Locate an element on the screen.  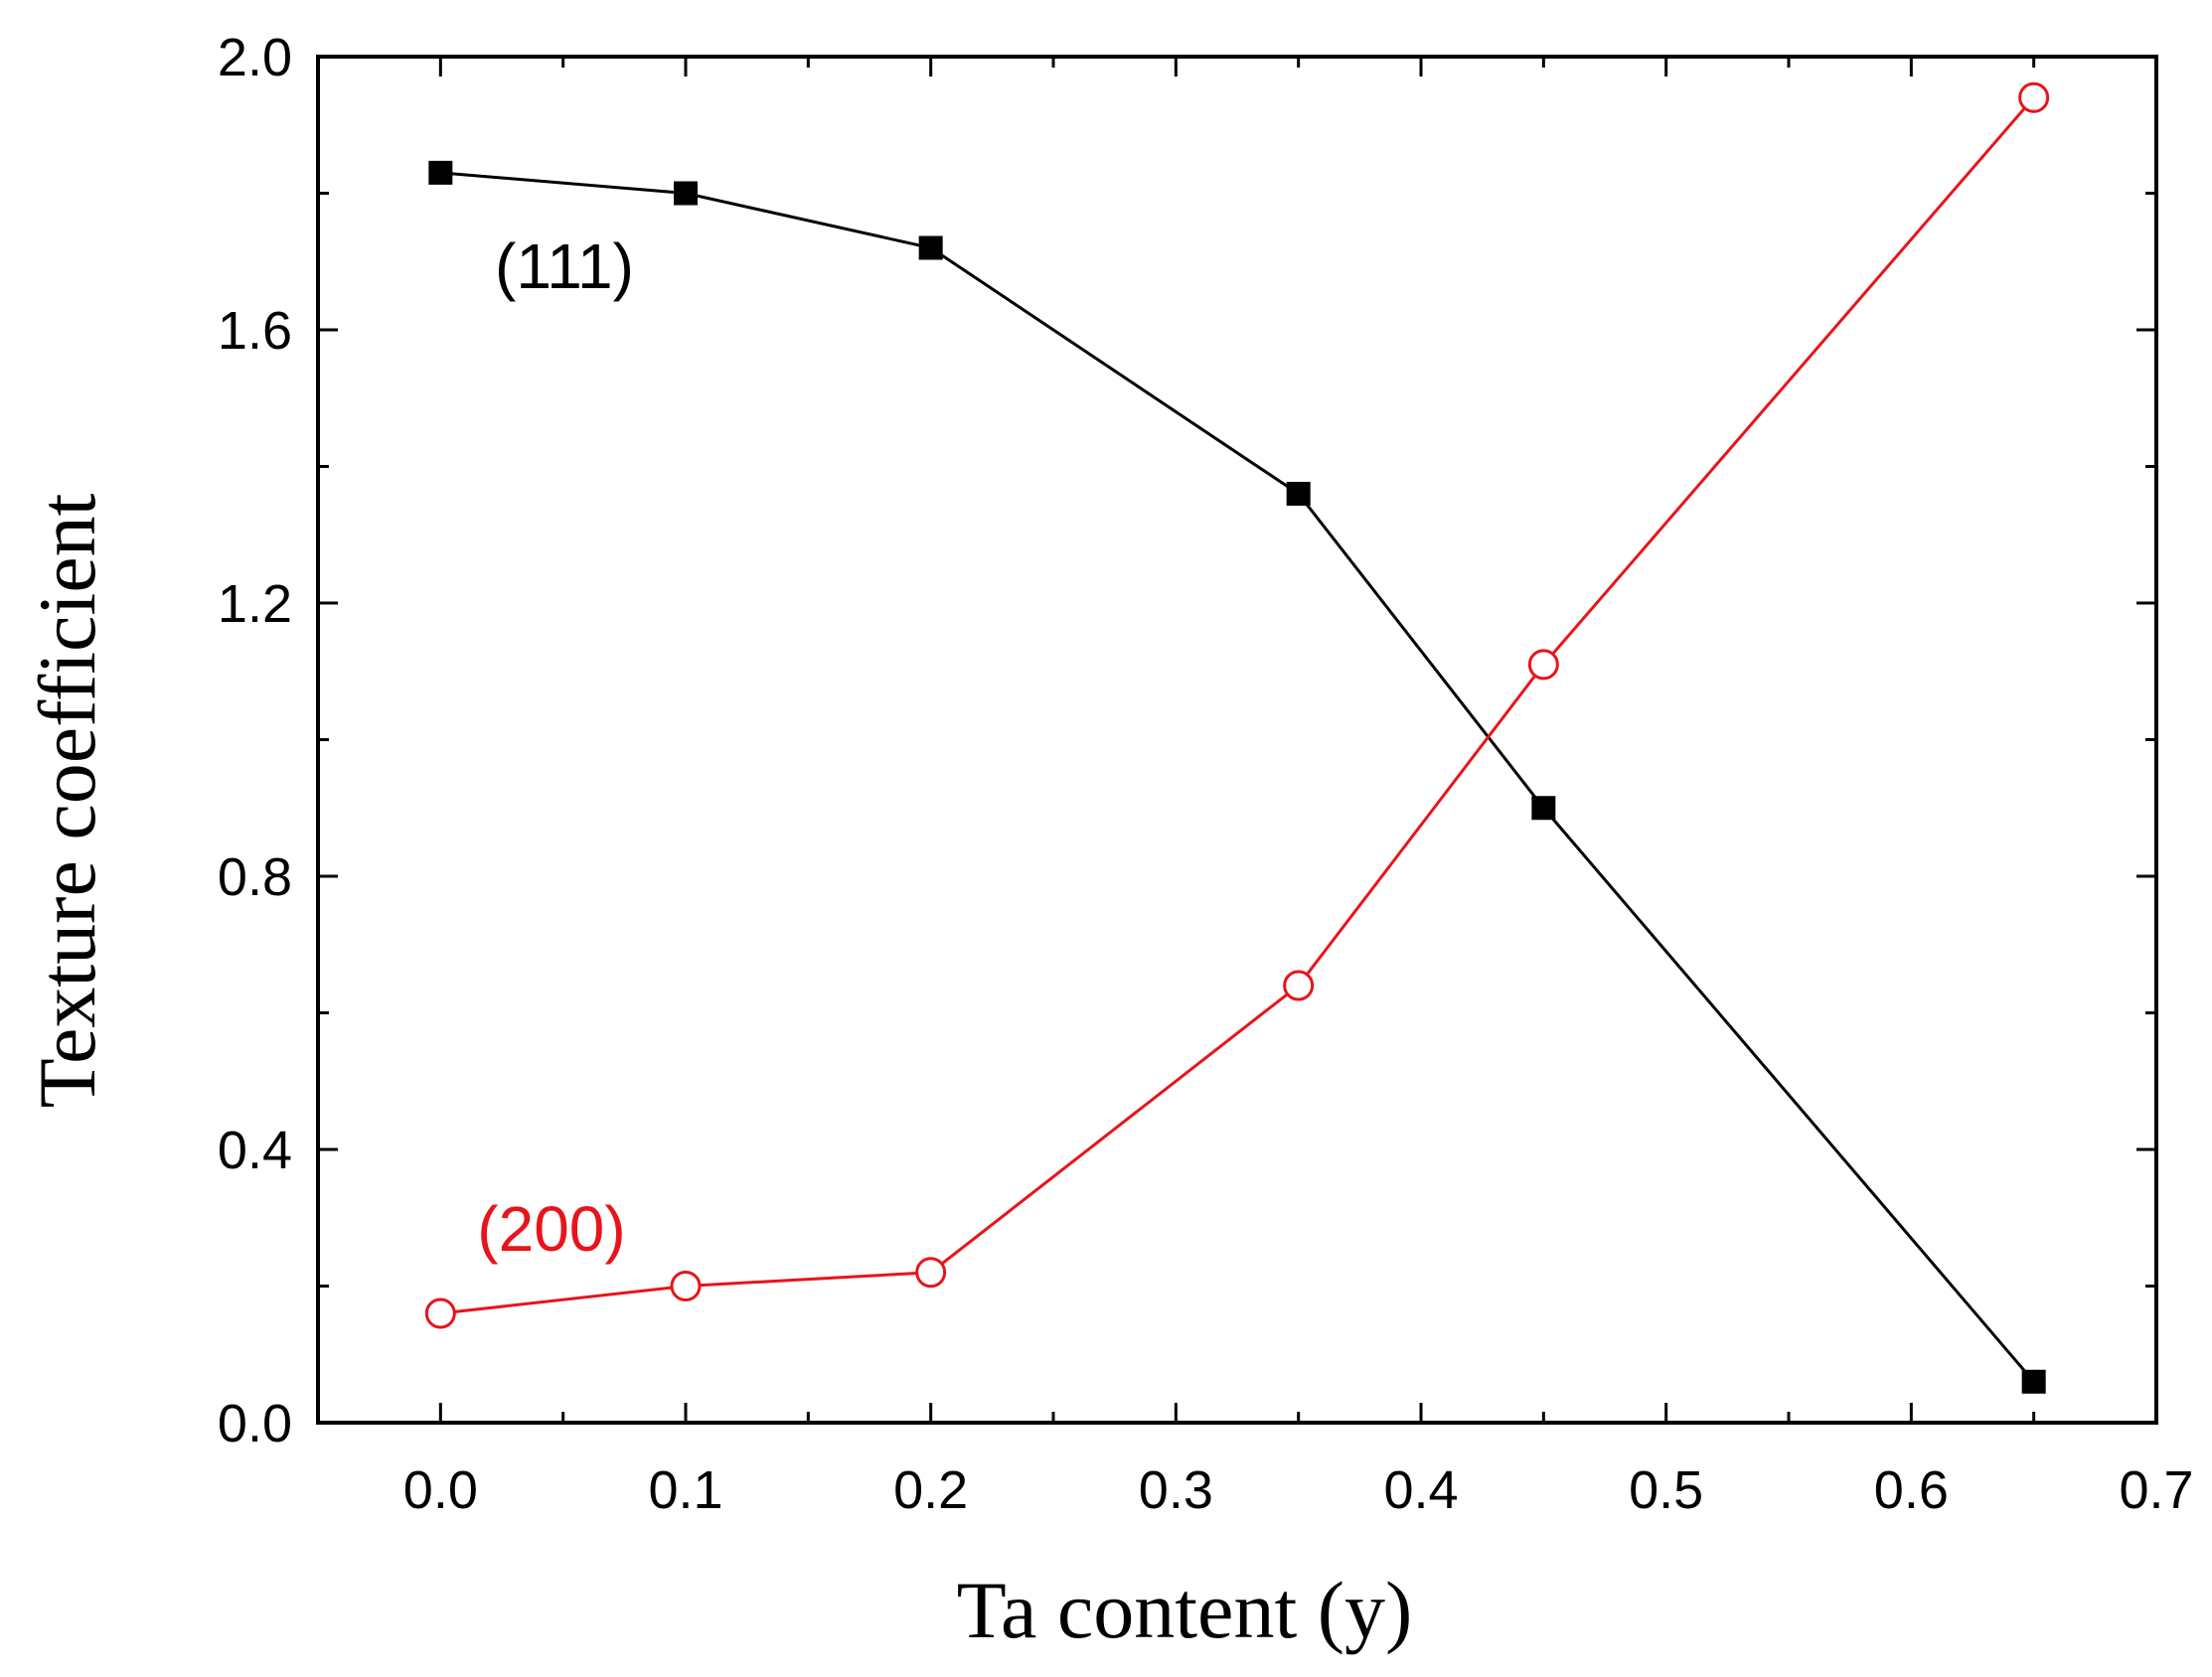
x-tick-label: 0.7 is located at coordinates (2156, 1490).